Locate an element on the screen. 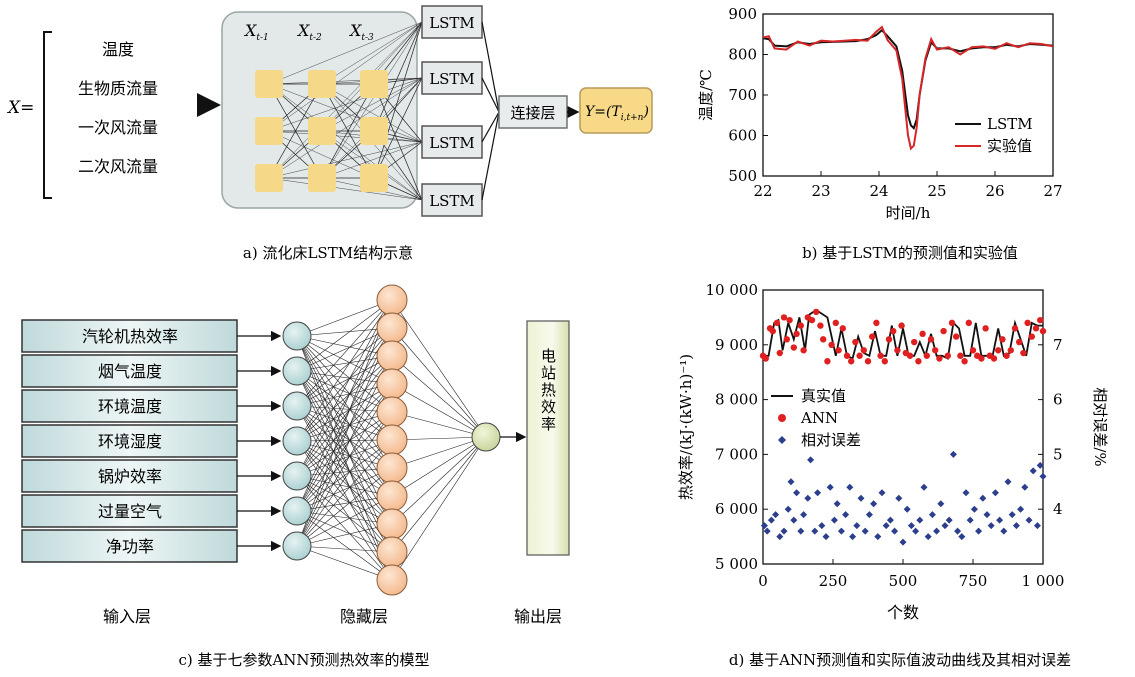  panel-c-nodes is located at coordinates (404, 440).